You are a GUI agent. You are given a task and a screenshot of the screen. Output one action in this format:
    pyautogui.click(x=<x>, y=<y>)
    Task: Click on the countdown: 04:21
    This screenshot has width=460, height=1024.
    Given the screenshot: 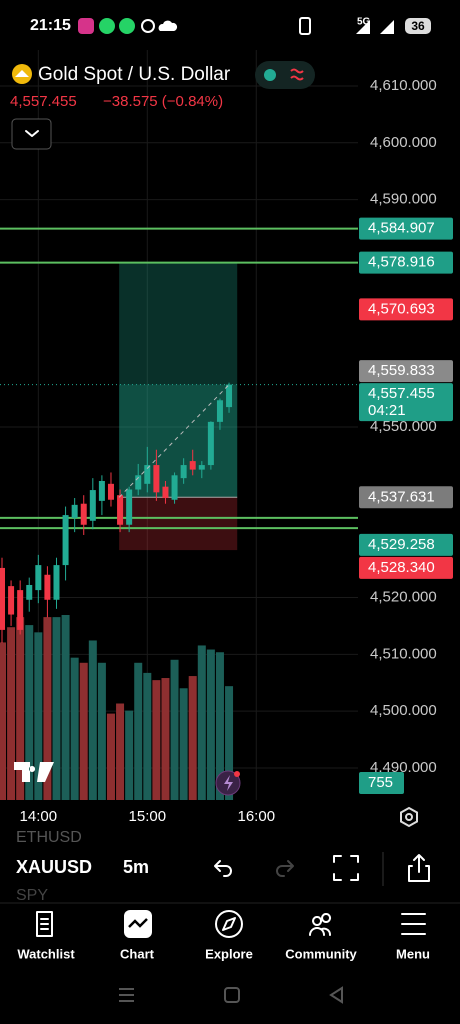 What is the action you would take?
    pyautogui.click(x=387, y=410)
    